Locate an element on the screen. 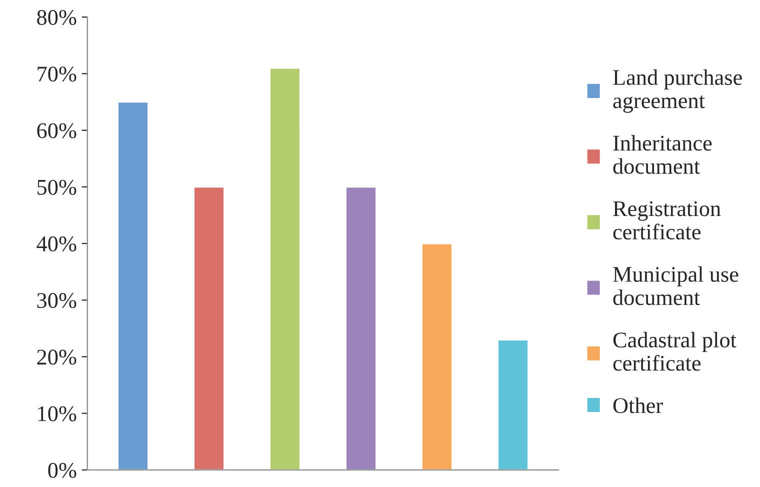 This screenshot has height=487, width=760. y-tick-label: 40% is located at coordinates (56, 244).